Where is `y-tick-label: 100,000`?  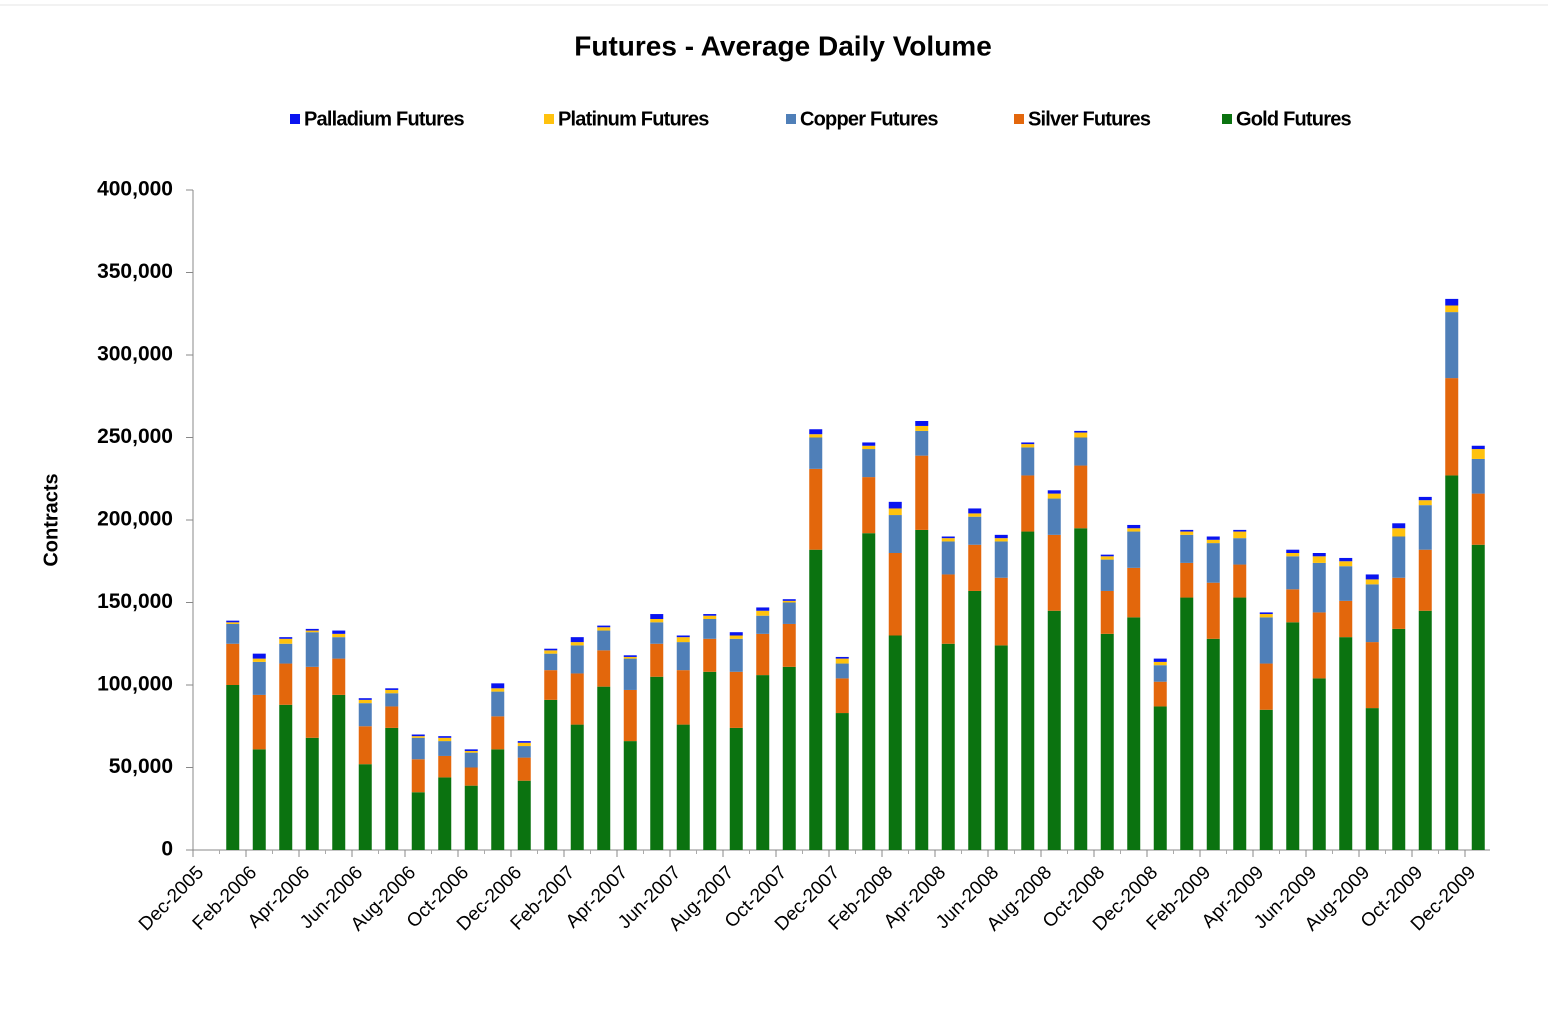
y-tick-label: 100,000 is located at coordinates (135, 684).